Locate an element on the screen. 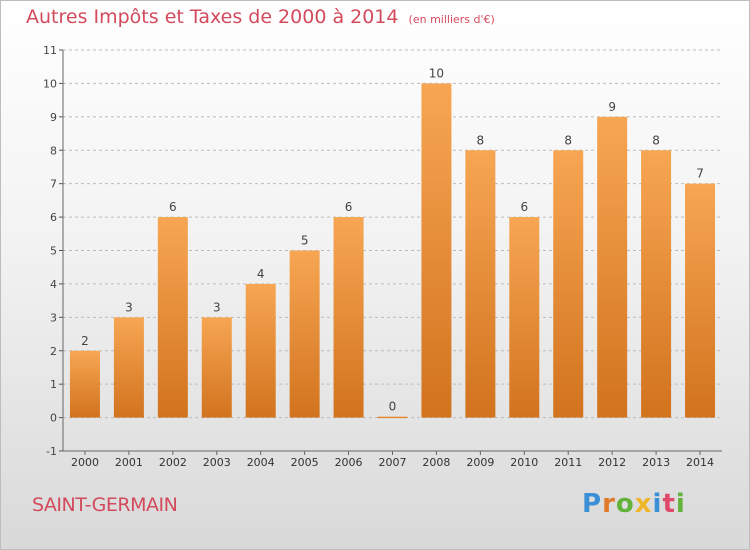 The width and height of the screenshot is (750, 550). logo-letter: r is located at coordinates (609, 504).